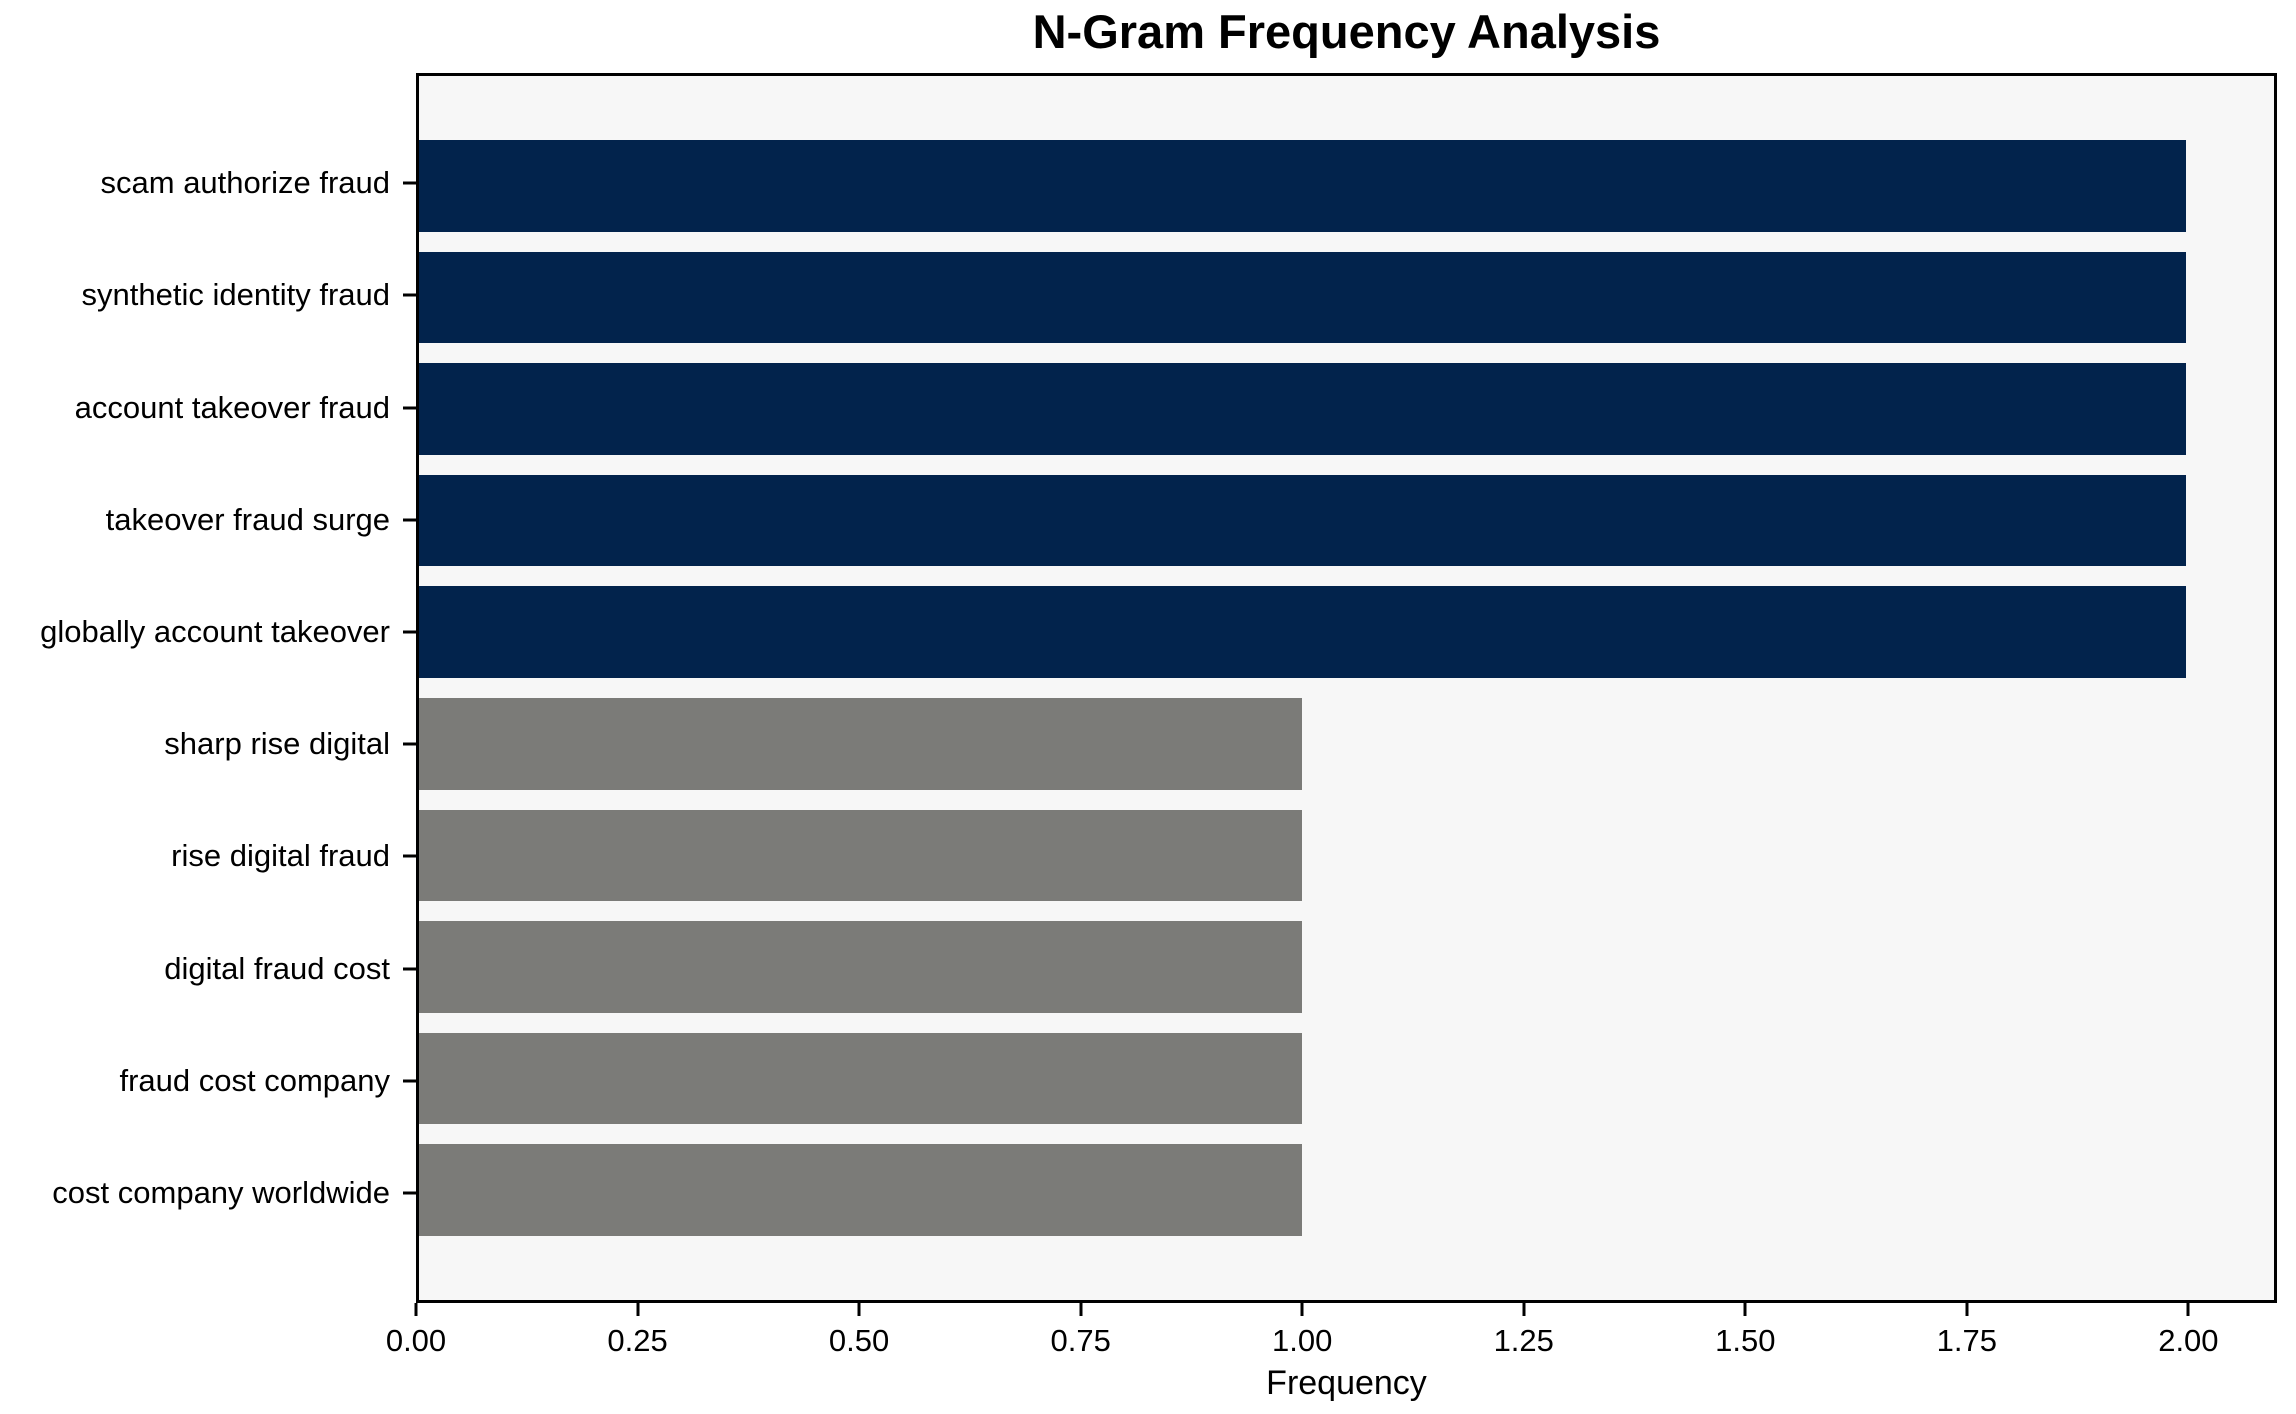 The image size is (2296, 1414). I want to click on y-label-row: rise digital fraud, so click(195, 856).